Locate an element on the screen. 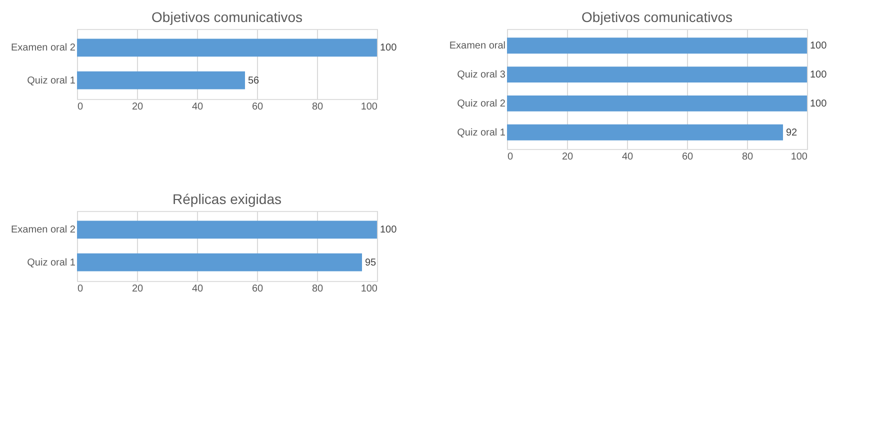  data-label: 92 is located at coordinates (792, 132).